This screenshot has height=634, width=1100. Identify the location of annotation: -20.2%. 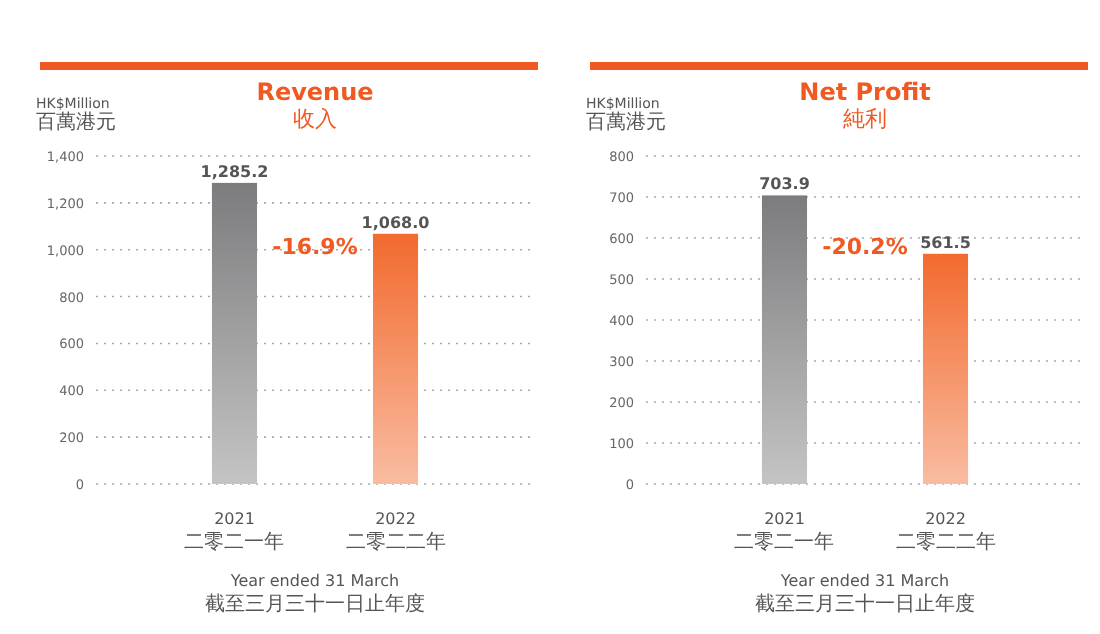
(865, 247).